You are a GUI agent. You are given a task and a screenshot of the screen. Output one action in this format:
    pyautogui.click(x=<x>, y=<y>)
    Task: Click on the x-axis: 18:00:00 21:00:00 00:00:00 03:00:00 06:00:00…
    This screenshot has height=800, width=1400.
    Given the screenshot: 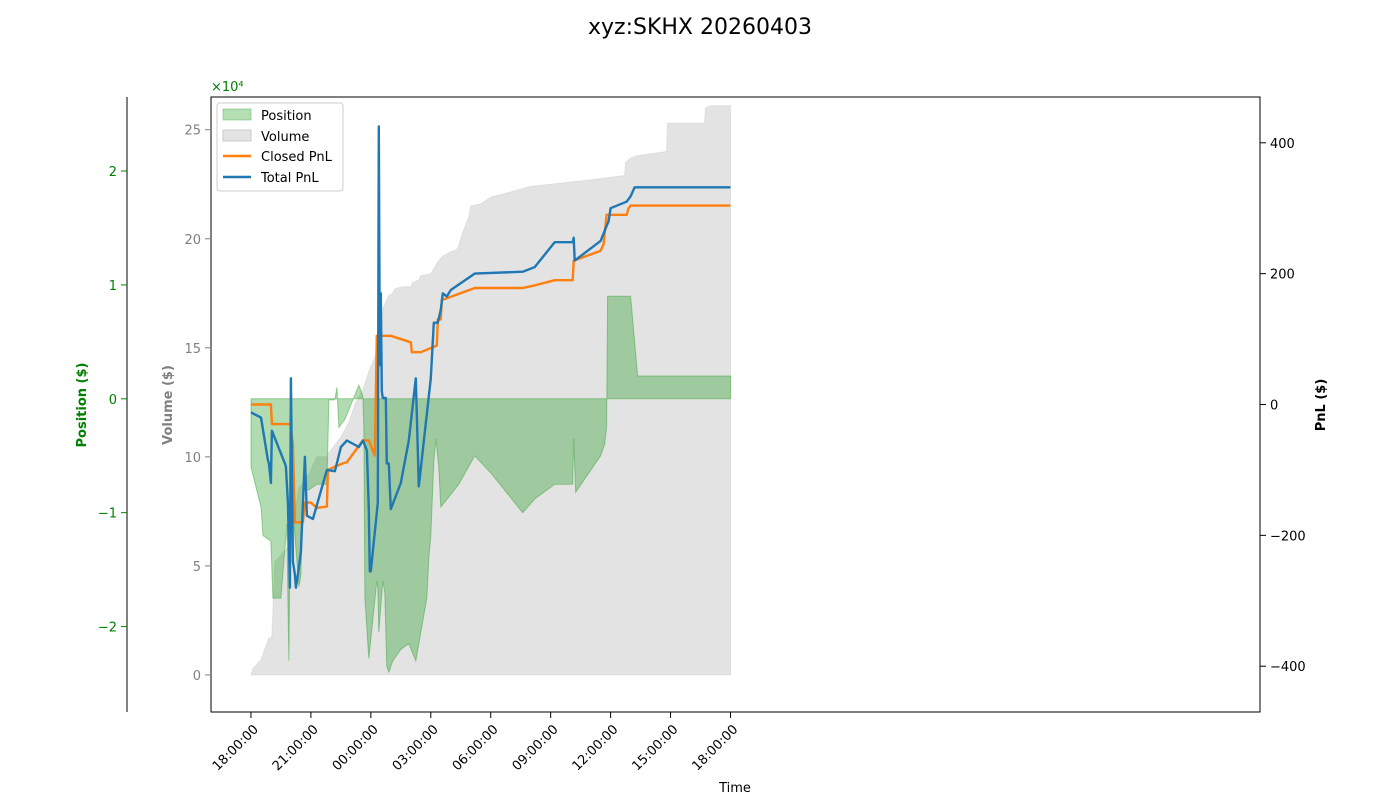 What is the action you would take?
    pyautogui.click(x=475, y=743)
    